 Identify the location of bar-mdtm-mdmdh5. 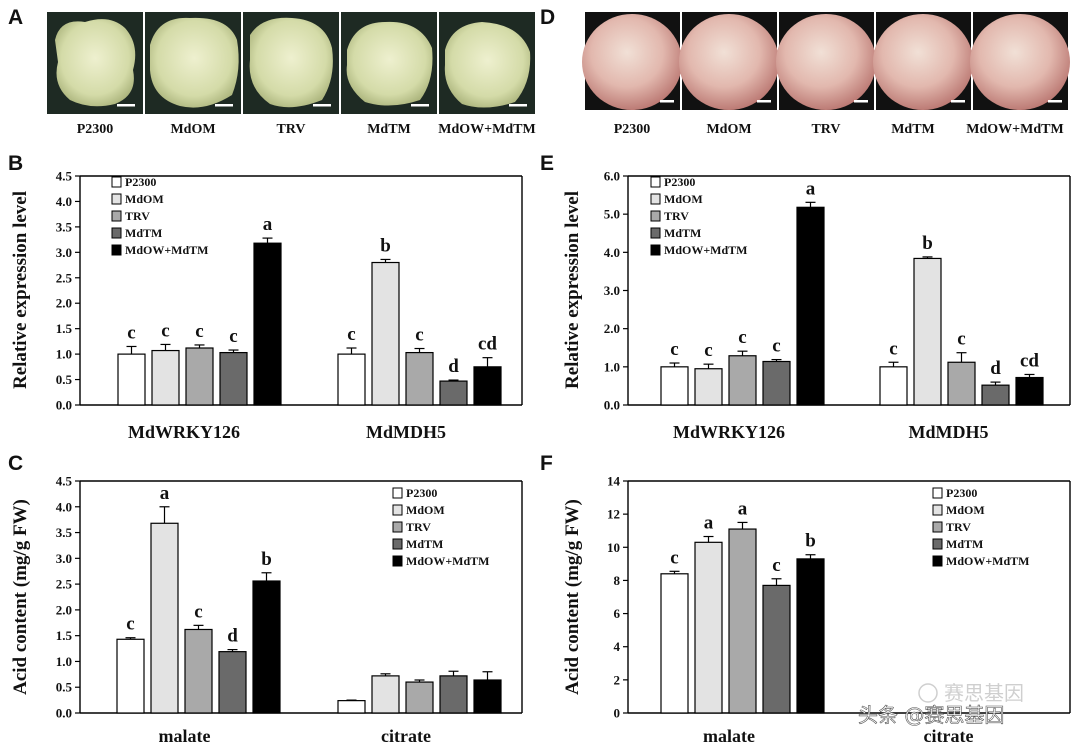
(995, 395).